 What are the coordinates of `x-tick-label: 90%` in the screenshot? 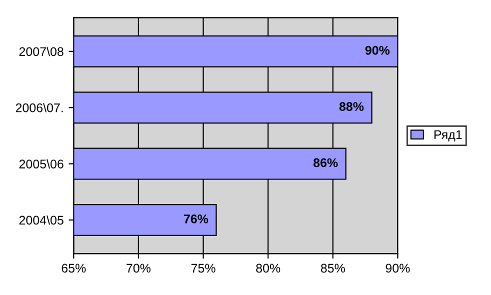 It's located at (398, 268).